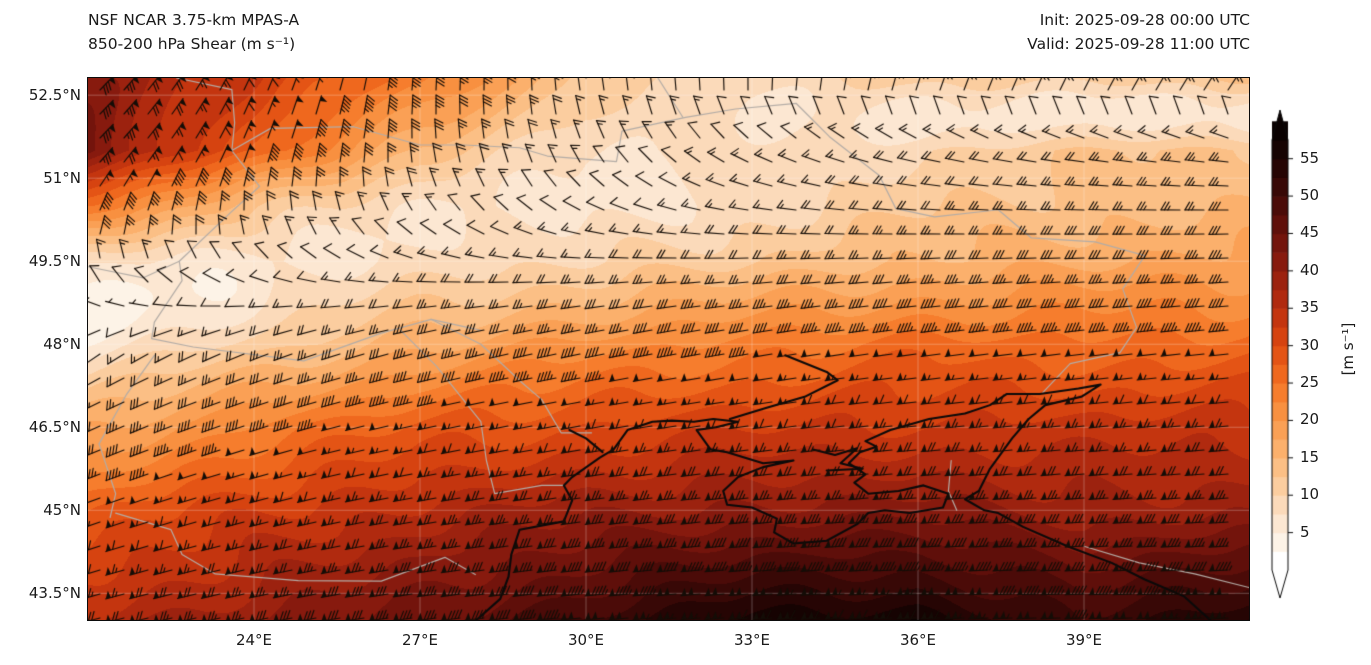 The image size is (1371, 665). Describe the element at coordinates (254, 640) in the screenshot. I see `x-tick-label: 24°E` at that location.